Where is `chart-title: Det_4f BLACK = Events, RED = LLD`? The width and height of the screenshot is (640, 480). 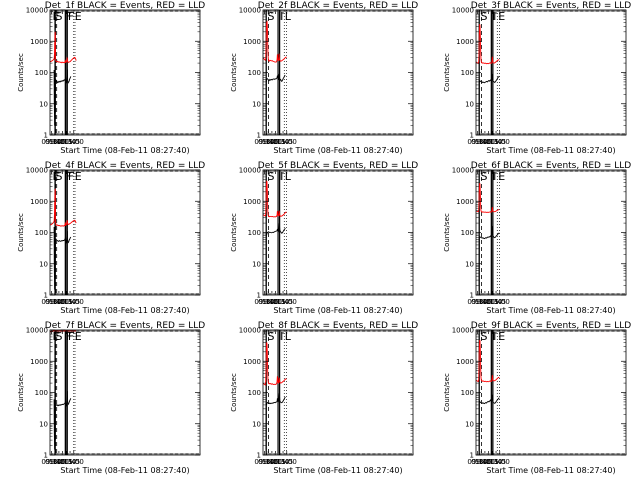 chart-title: Det_4f BLACK = Events, RED = LLD is located at coordinates (125, 166).